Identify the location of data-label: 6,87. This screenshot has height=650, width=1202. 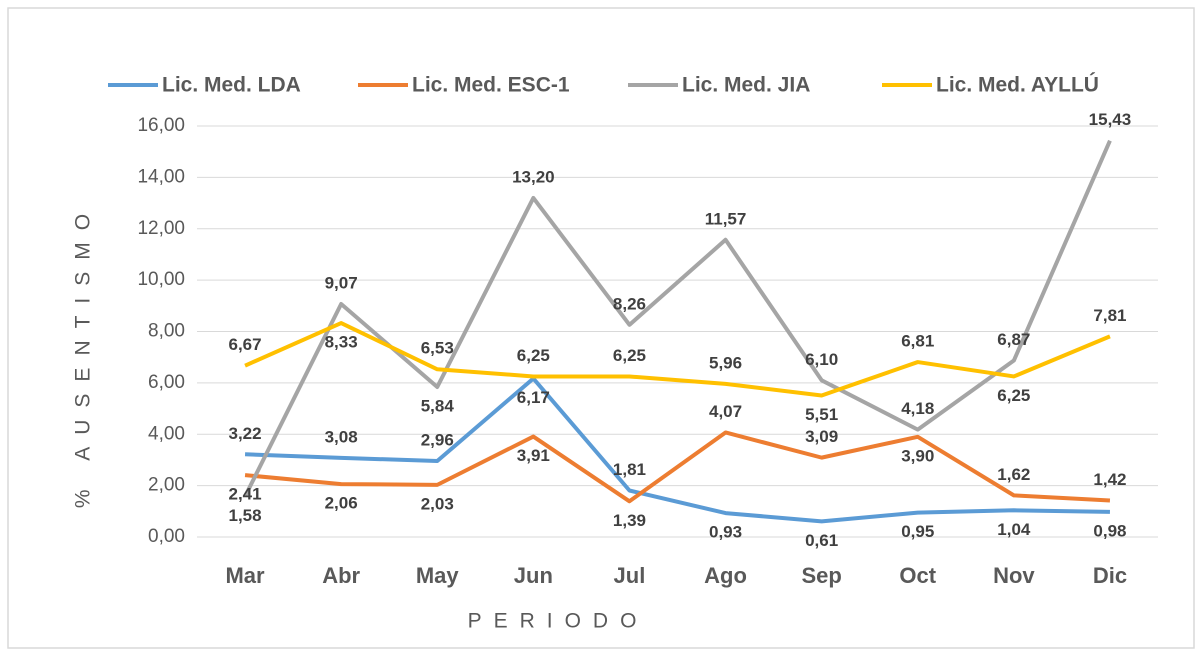
(1013, 339).